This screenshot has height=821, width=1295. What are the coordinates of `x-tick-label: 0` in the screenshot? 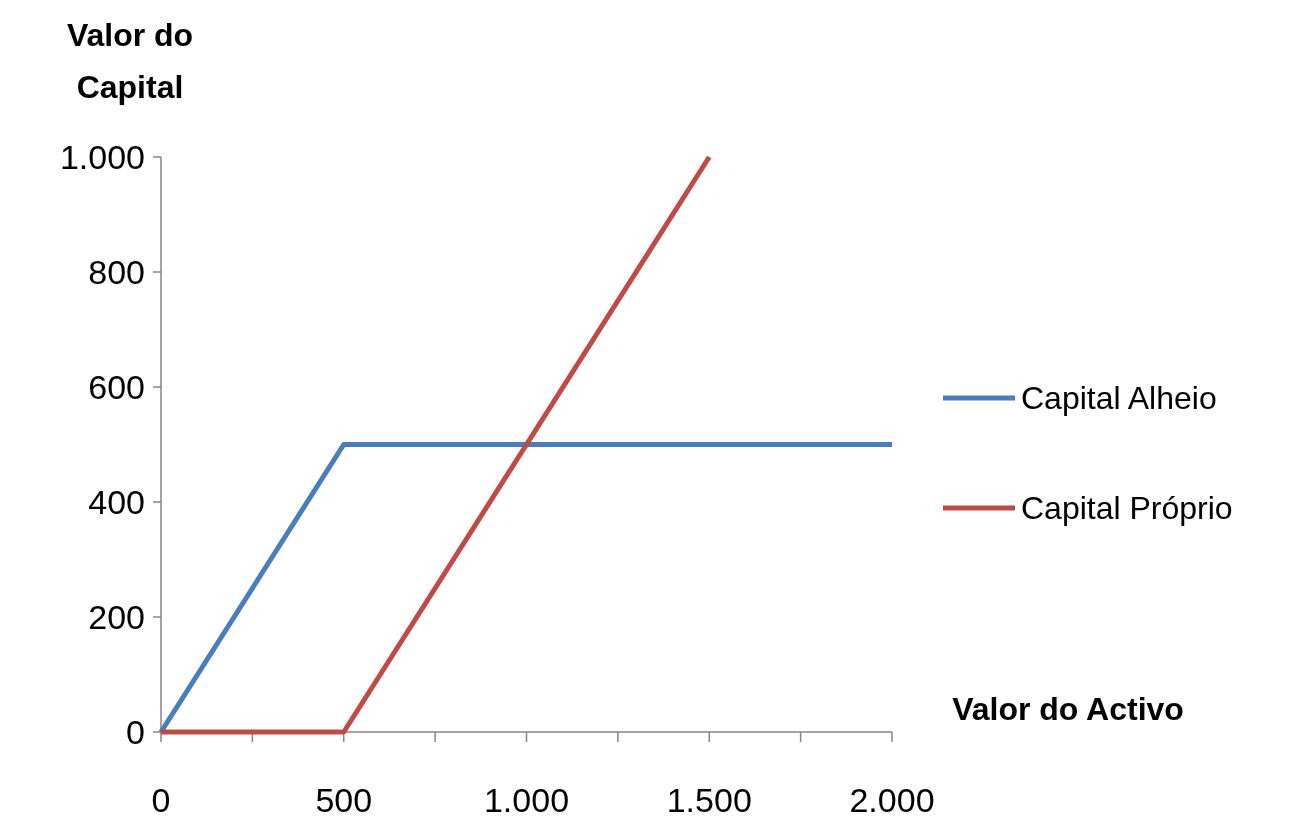 It's located at (161, 800).